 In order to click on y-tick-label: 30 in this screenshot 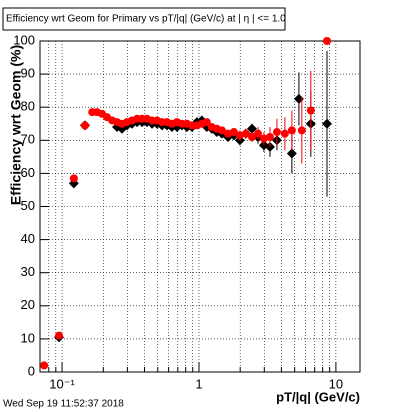, I will do `click(28, 271)`.